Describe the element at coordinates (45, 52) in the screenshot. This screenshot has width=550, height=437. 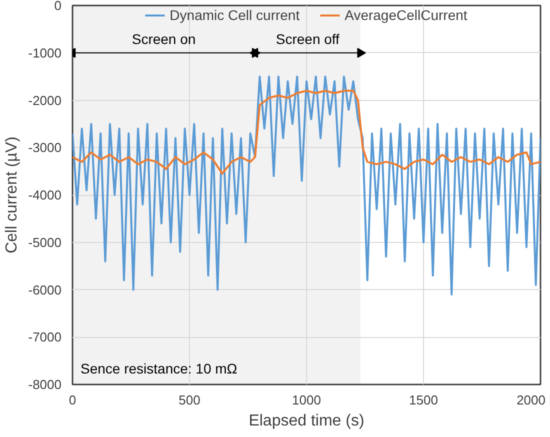
I see `y-tick-label: -1000` at that location.